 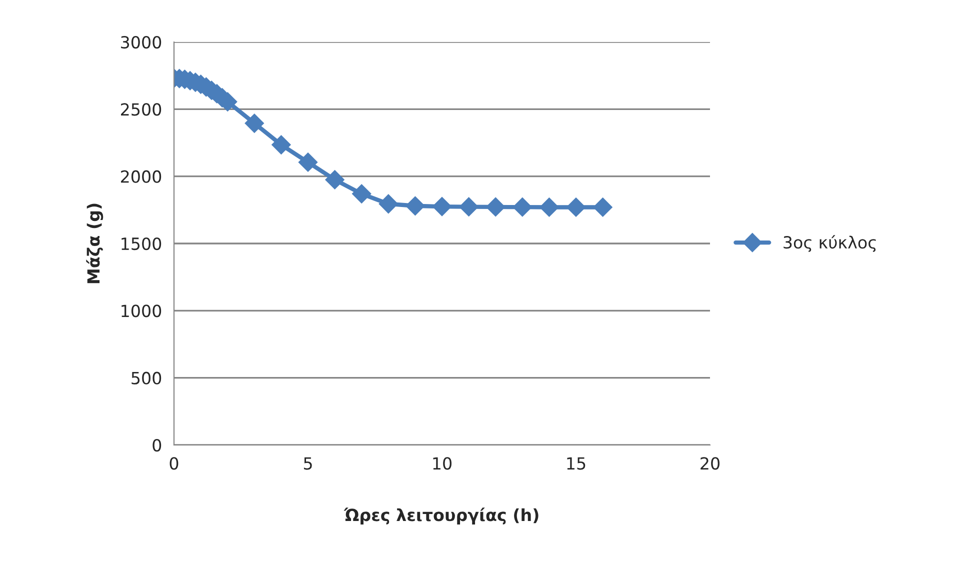 I want to click on y-tick-label: 1500, so click(x=142, y=243).